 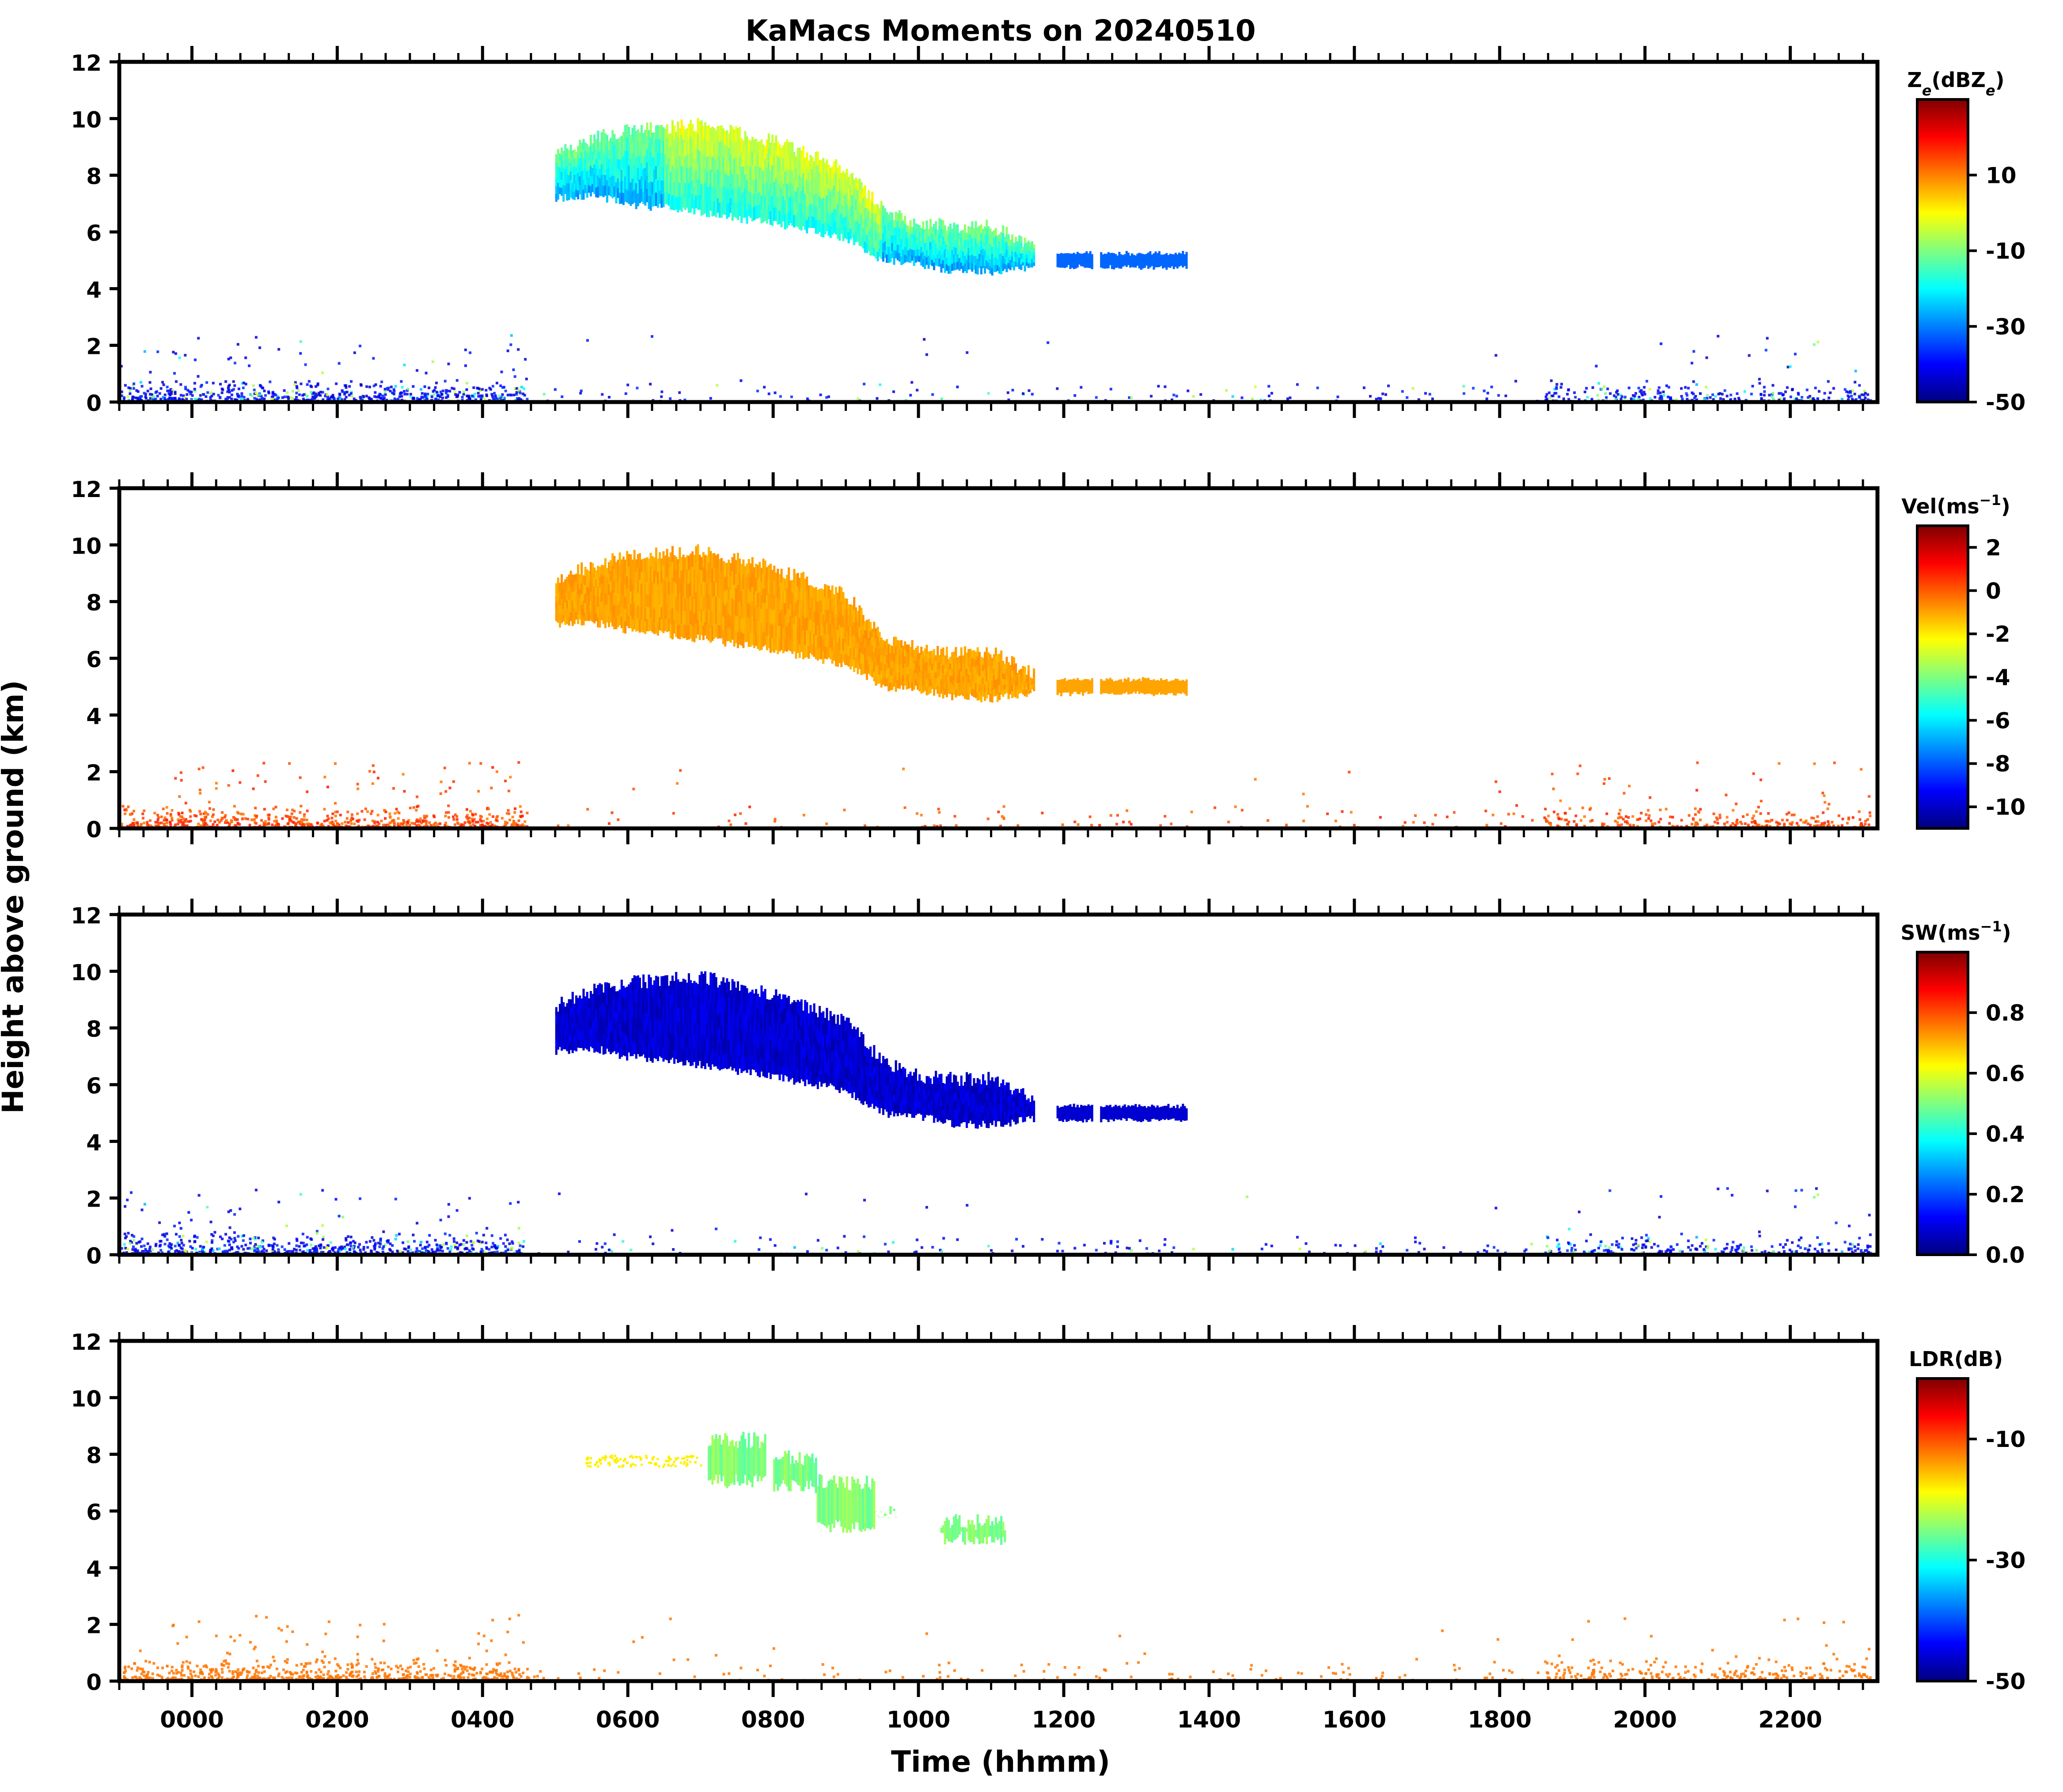 I want to click on colorbar-tick-label: 0.0, so click(x=2005, y=1255).